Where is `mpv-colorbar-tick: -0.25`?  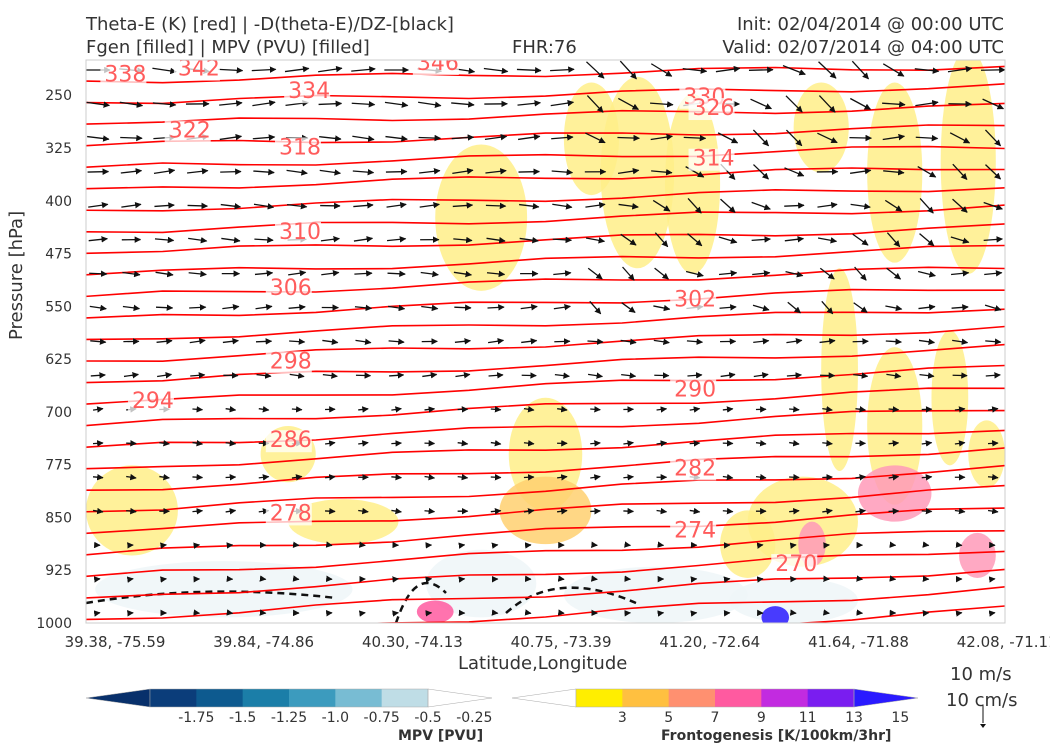
mpv-colorbar-tick: -0.25 is located at coordinates (474, 718).